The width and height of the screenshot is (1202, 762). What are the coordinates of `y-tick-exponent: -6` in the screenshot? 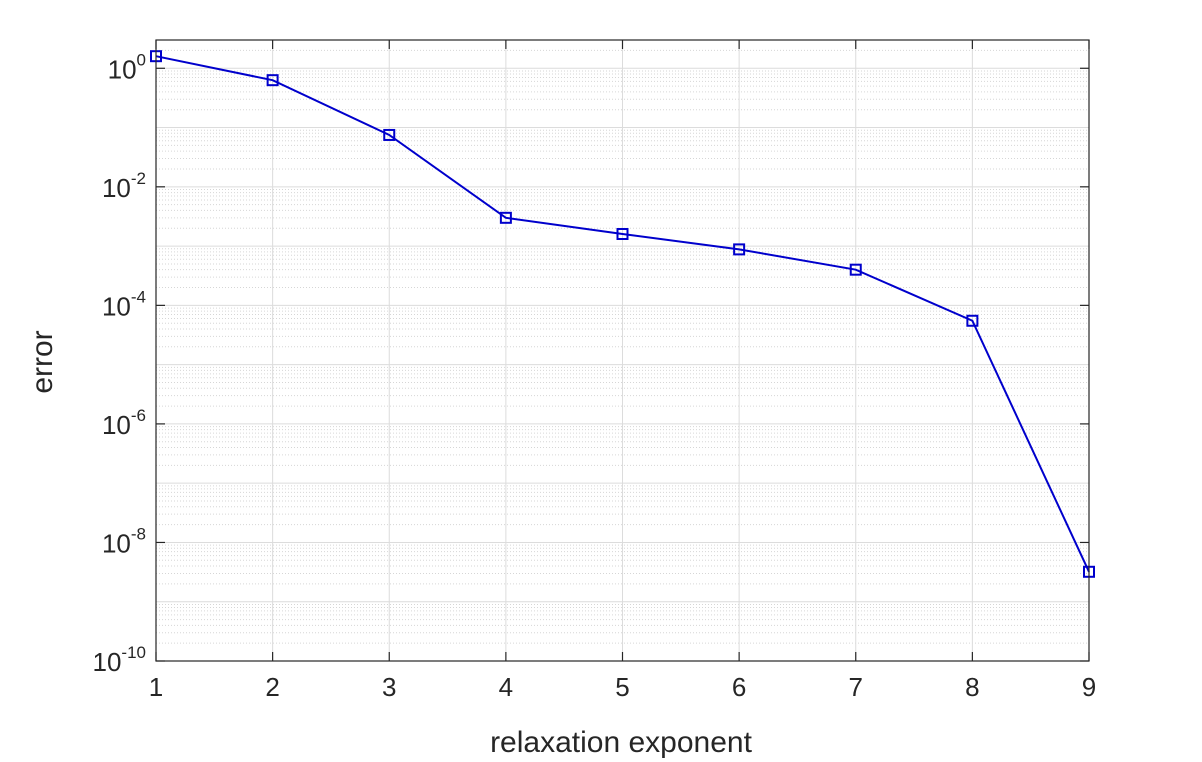 It's located at (138, 415).